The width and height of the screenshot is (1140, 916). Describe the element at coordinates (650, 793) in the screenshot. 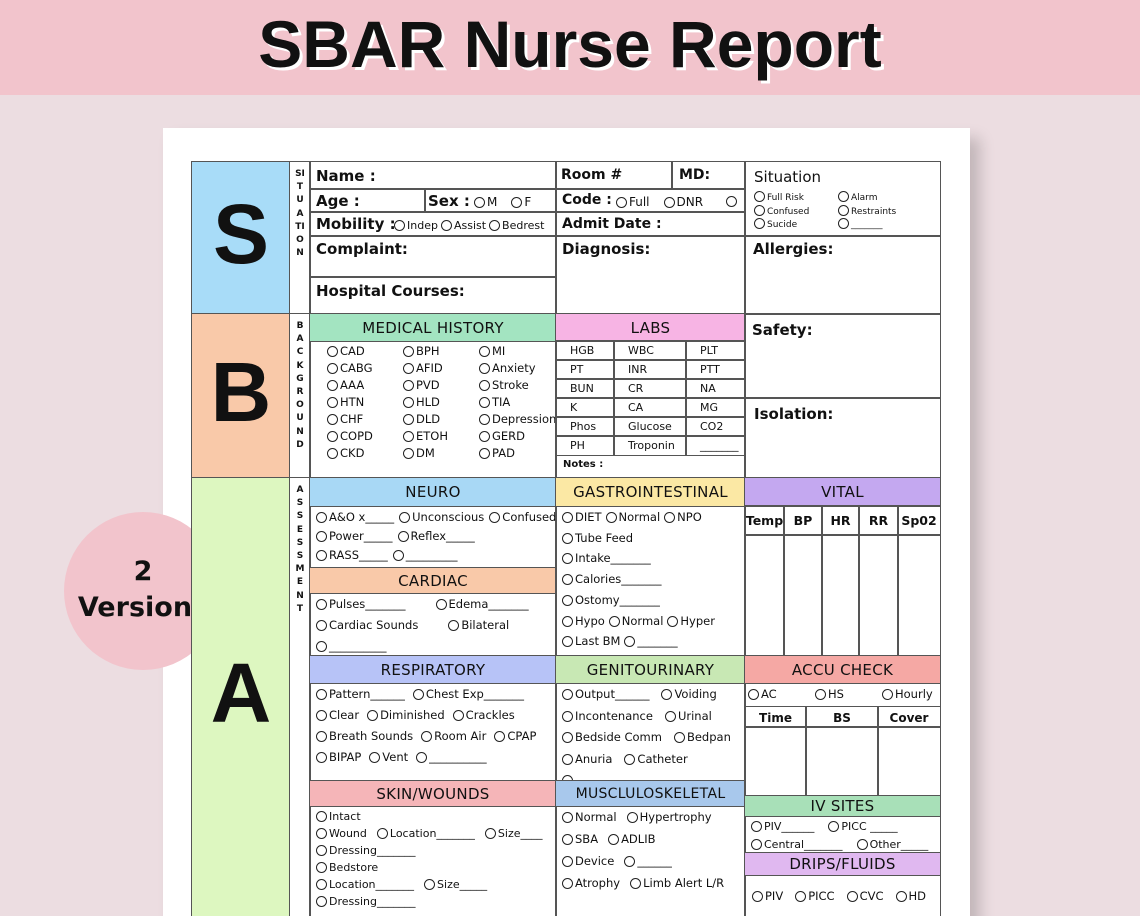

I see `section-header: MUSCLULOSKELETAL` at that location.